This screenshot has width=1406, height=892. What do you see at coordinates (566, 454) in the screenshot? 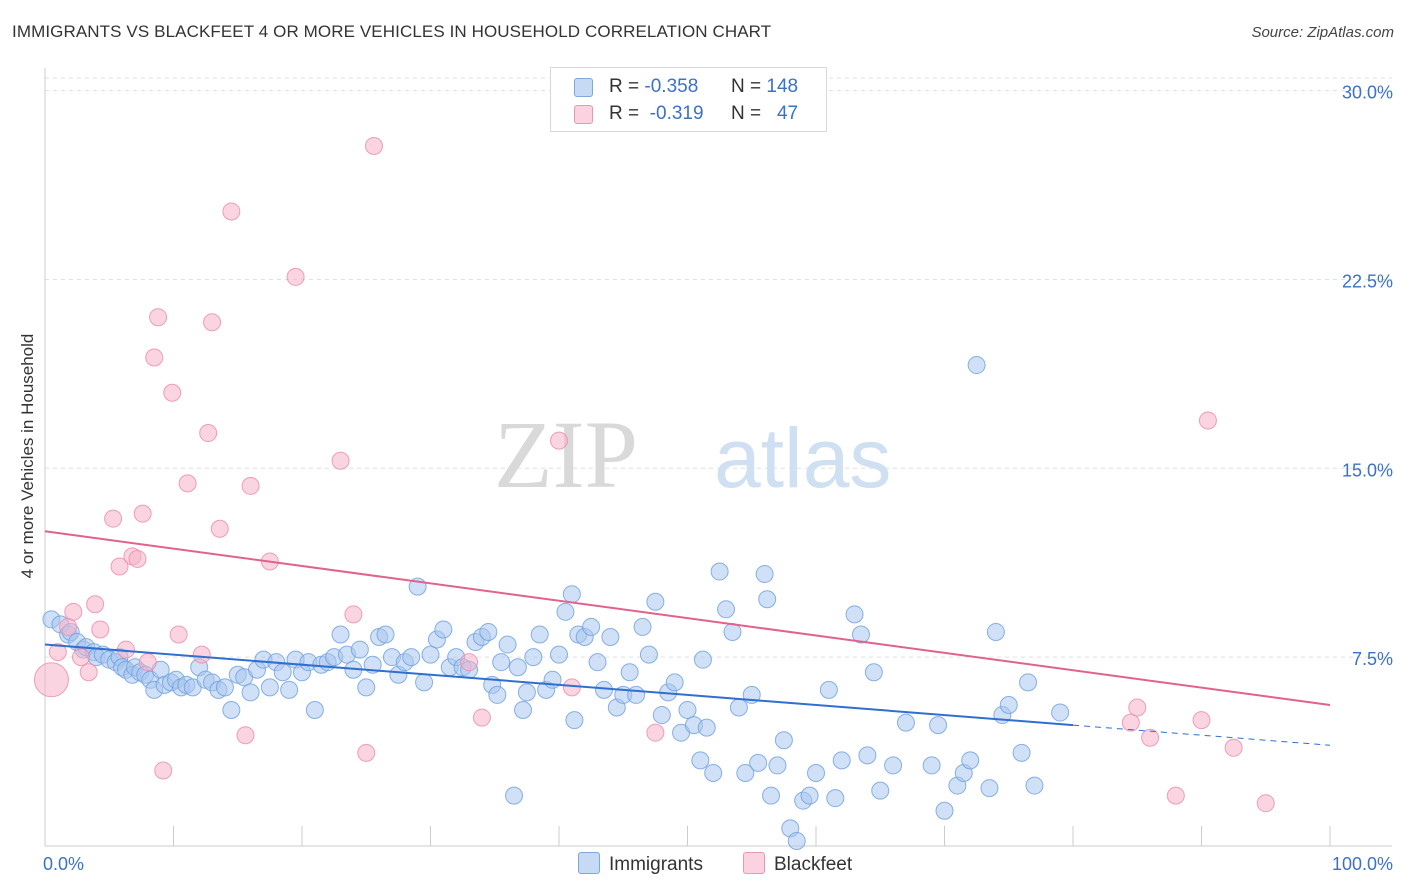
I see `watermark-zip: ZIP` at bounding box center [566, 454].